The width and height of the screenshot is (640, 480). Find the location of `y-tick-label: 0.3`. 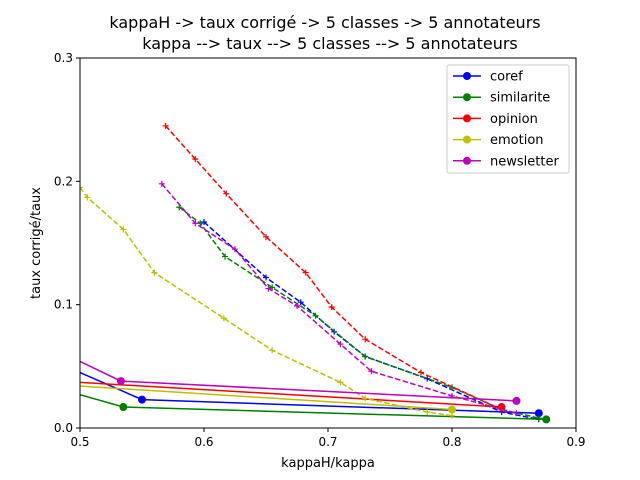

y-tick-label: 0.3 is located at coordinates (63, 58).